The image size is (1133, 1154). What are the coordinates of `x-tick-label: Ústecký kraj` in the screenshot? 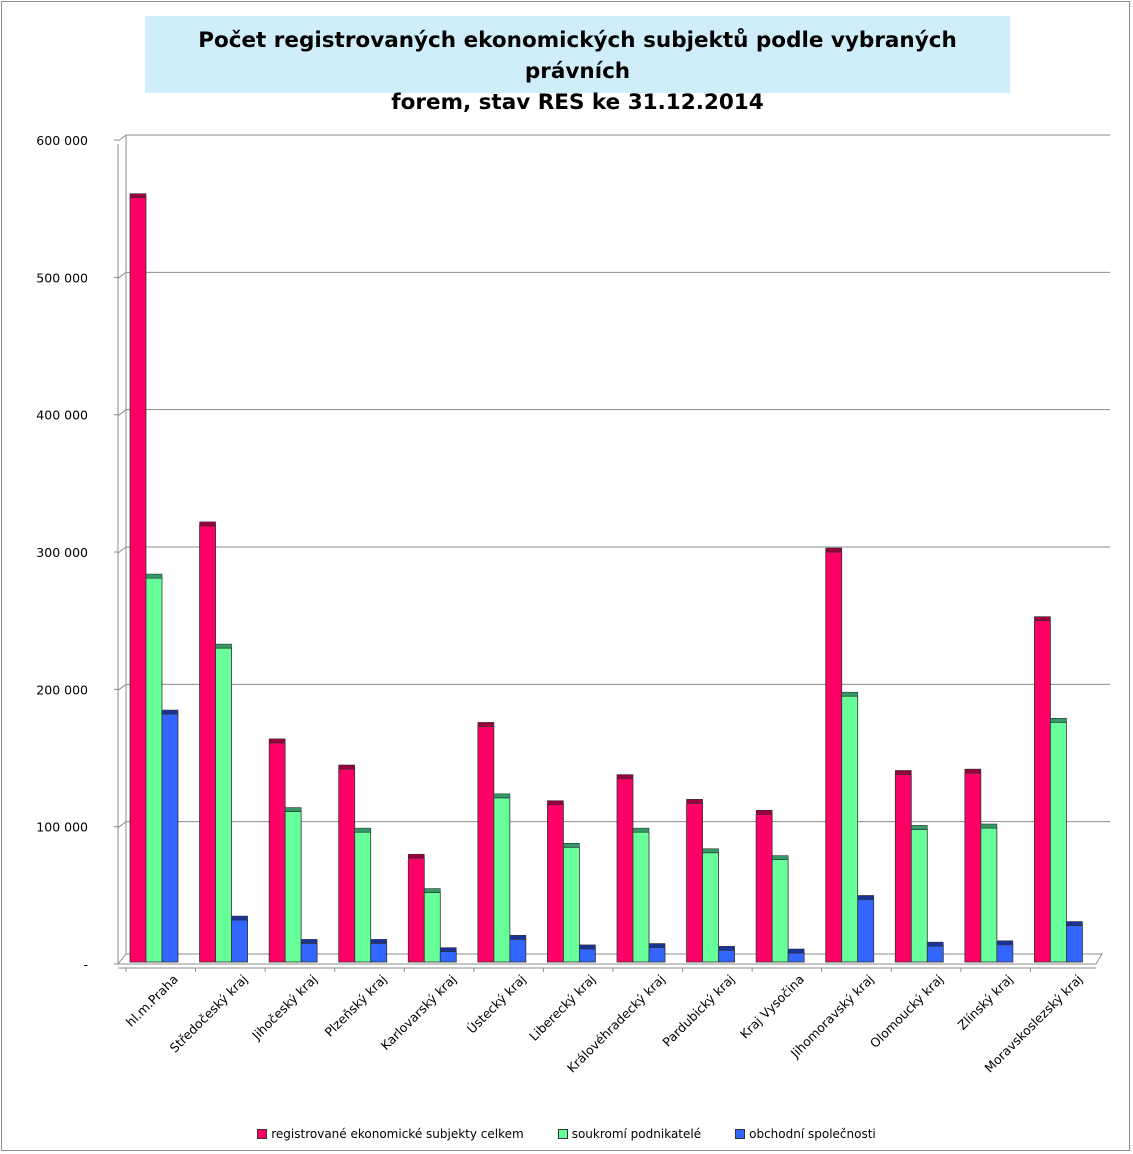 It's located at (496, 1004).